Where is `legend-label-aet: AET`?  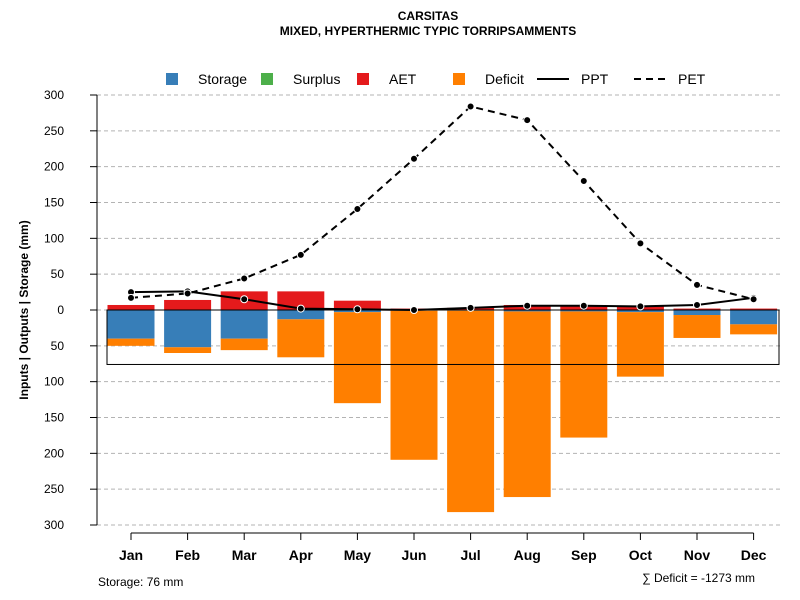
legend-label-aet: AET is located at coordinates (403, 79).